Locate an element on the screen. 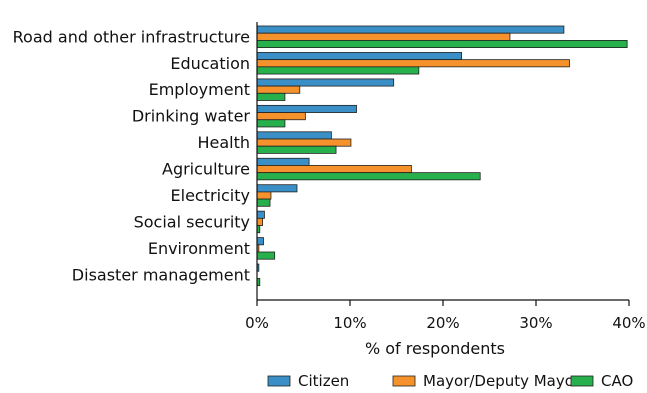 The image size is (647, 393). category-label-1: Education is located at coordinates (210, 63).